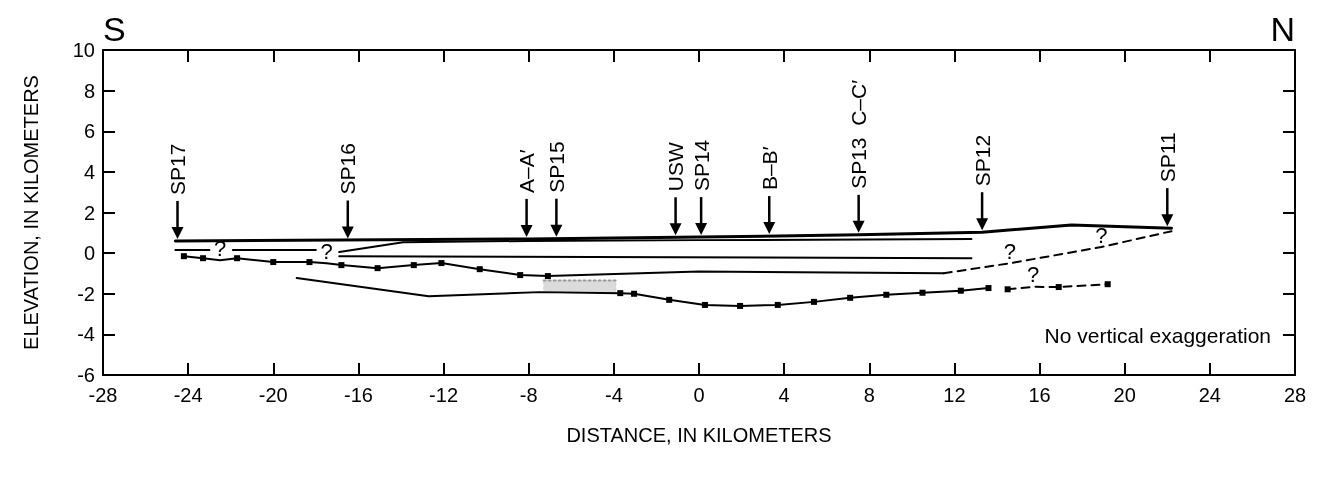 The width and height of the screenshot is (1321, 485). What do you see at coordinates (444, 395) in the screenshot?
I see `x-tick-label: -12` at bounding box center [444, 395].